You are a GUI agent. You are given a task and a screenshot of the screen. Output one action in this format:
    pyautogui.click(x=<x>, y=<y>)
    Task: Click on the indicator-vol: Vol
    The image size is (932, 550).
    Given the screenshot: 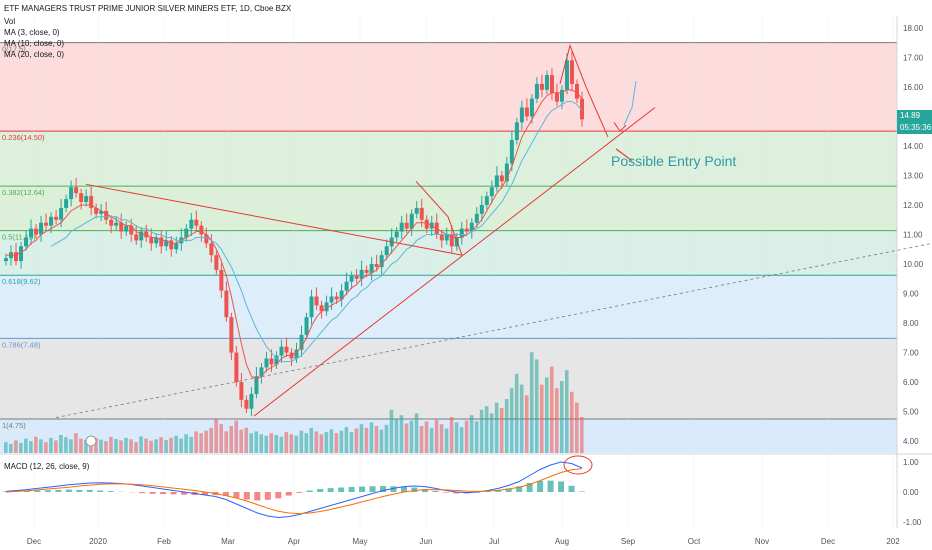 What is the action you would take?
    pyautogui.click(x=10, y=21)
    